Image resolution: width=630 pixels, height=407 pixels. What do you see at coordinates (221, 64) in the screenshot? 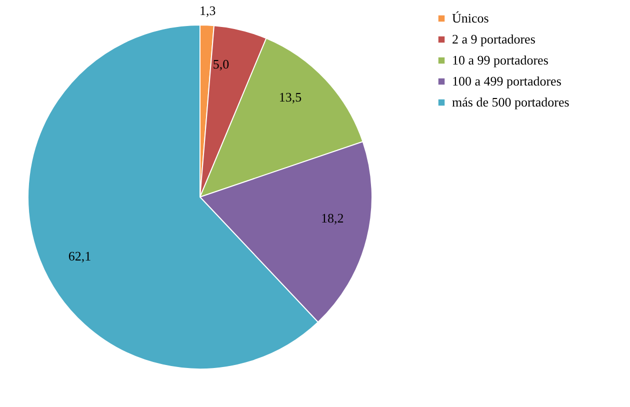
I see `data-label: 5,0` at bounding box center [221, 64].